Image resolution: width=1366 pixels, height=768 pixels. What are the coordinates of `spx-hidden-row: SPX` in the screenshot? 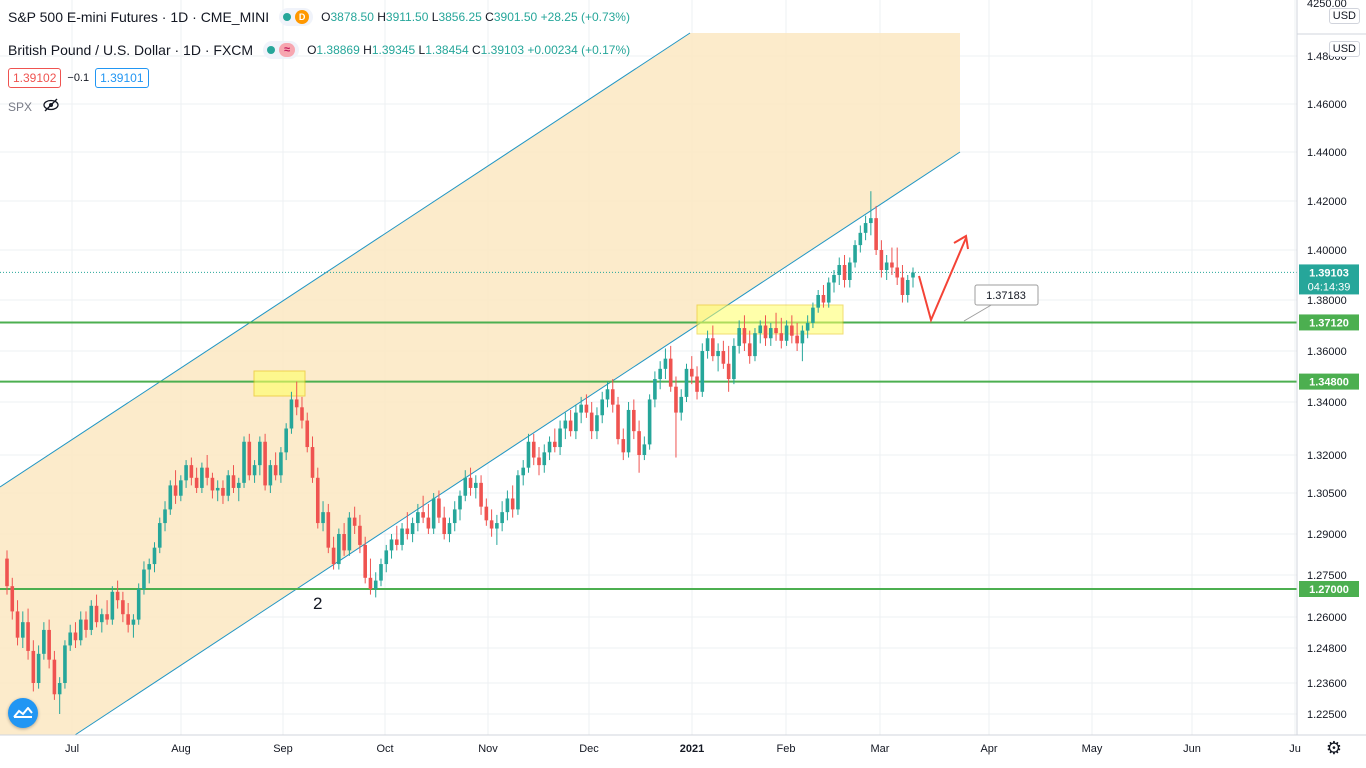 It's located at (34, 106).